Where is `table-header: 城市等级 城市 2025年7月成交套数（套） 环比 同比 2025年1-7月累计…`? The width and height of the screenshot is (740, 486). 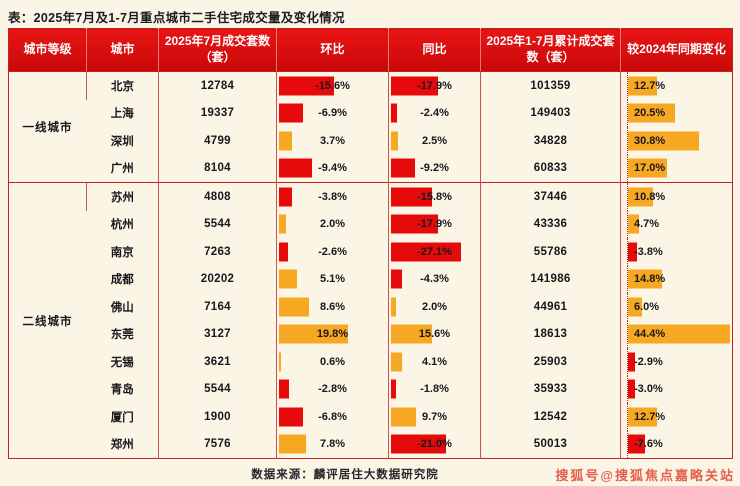 table-header: 城市等级 城市 2025年7月成交套数（套） 环比 同比 2025年1-7月累计… is located at coordinates (370, 50).